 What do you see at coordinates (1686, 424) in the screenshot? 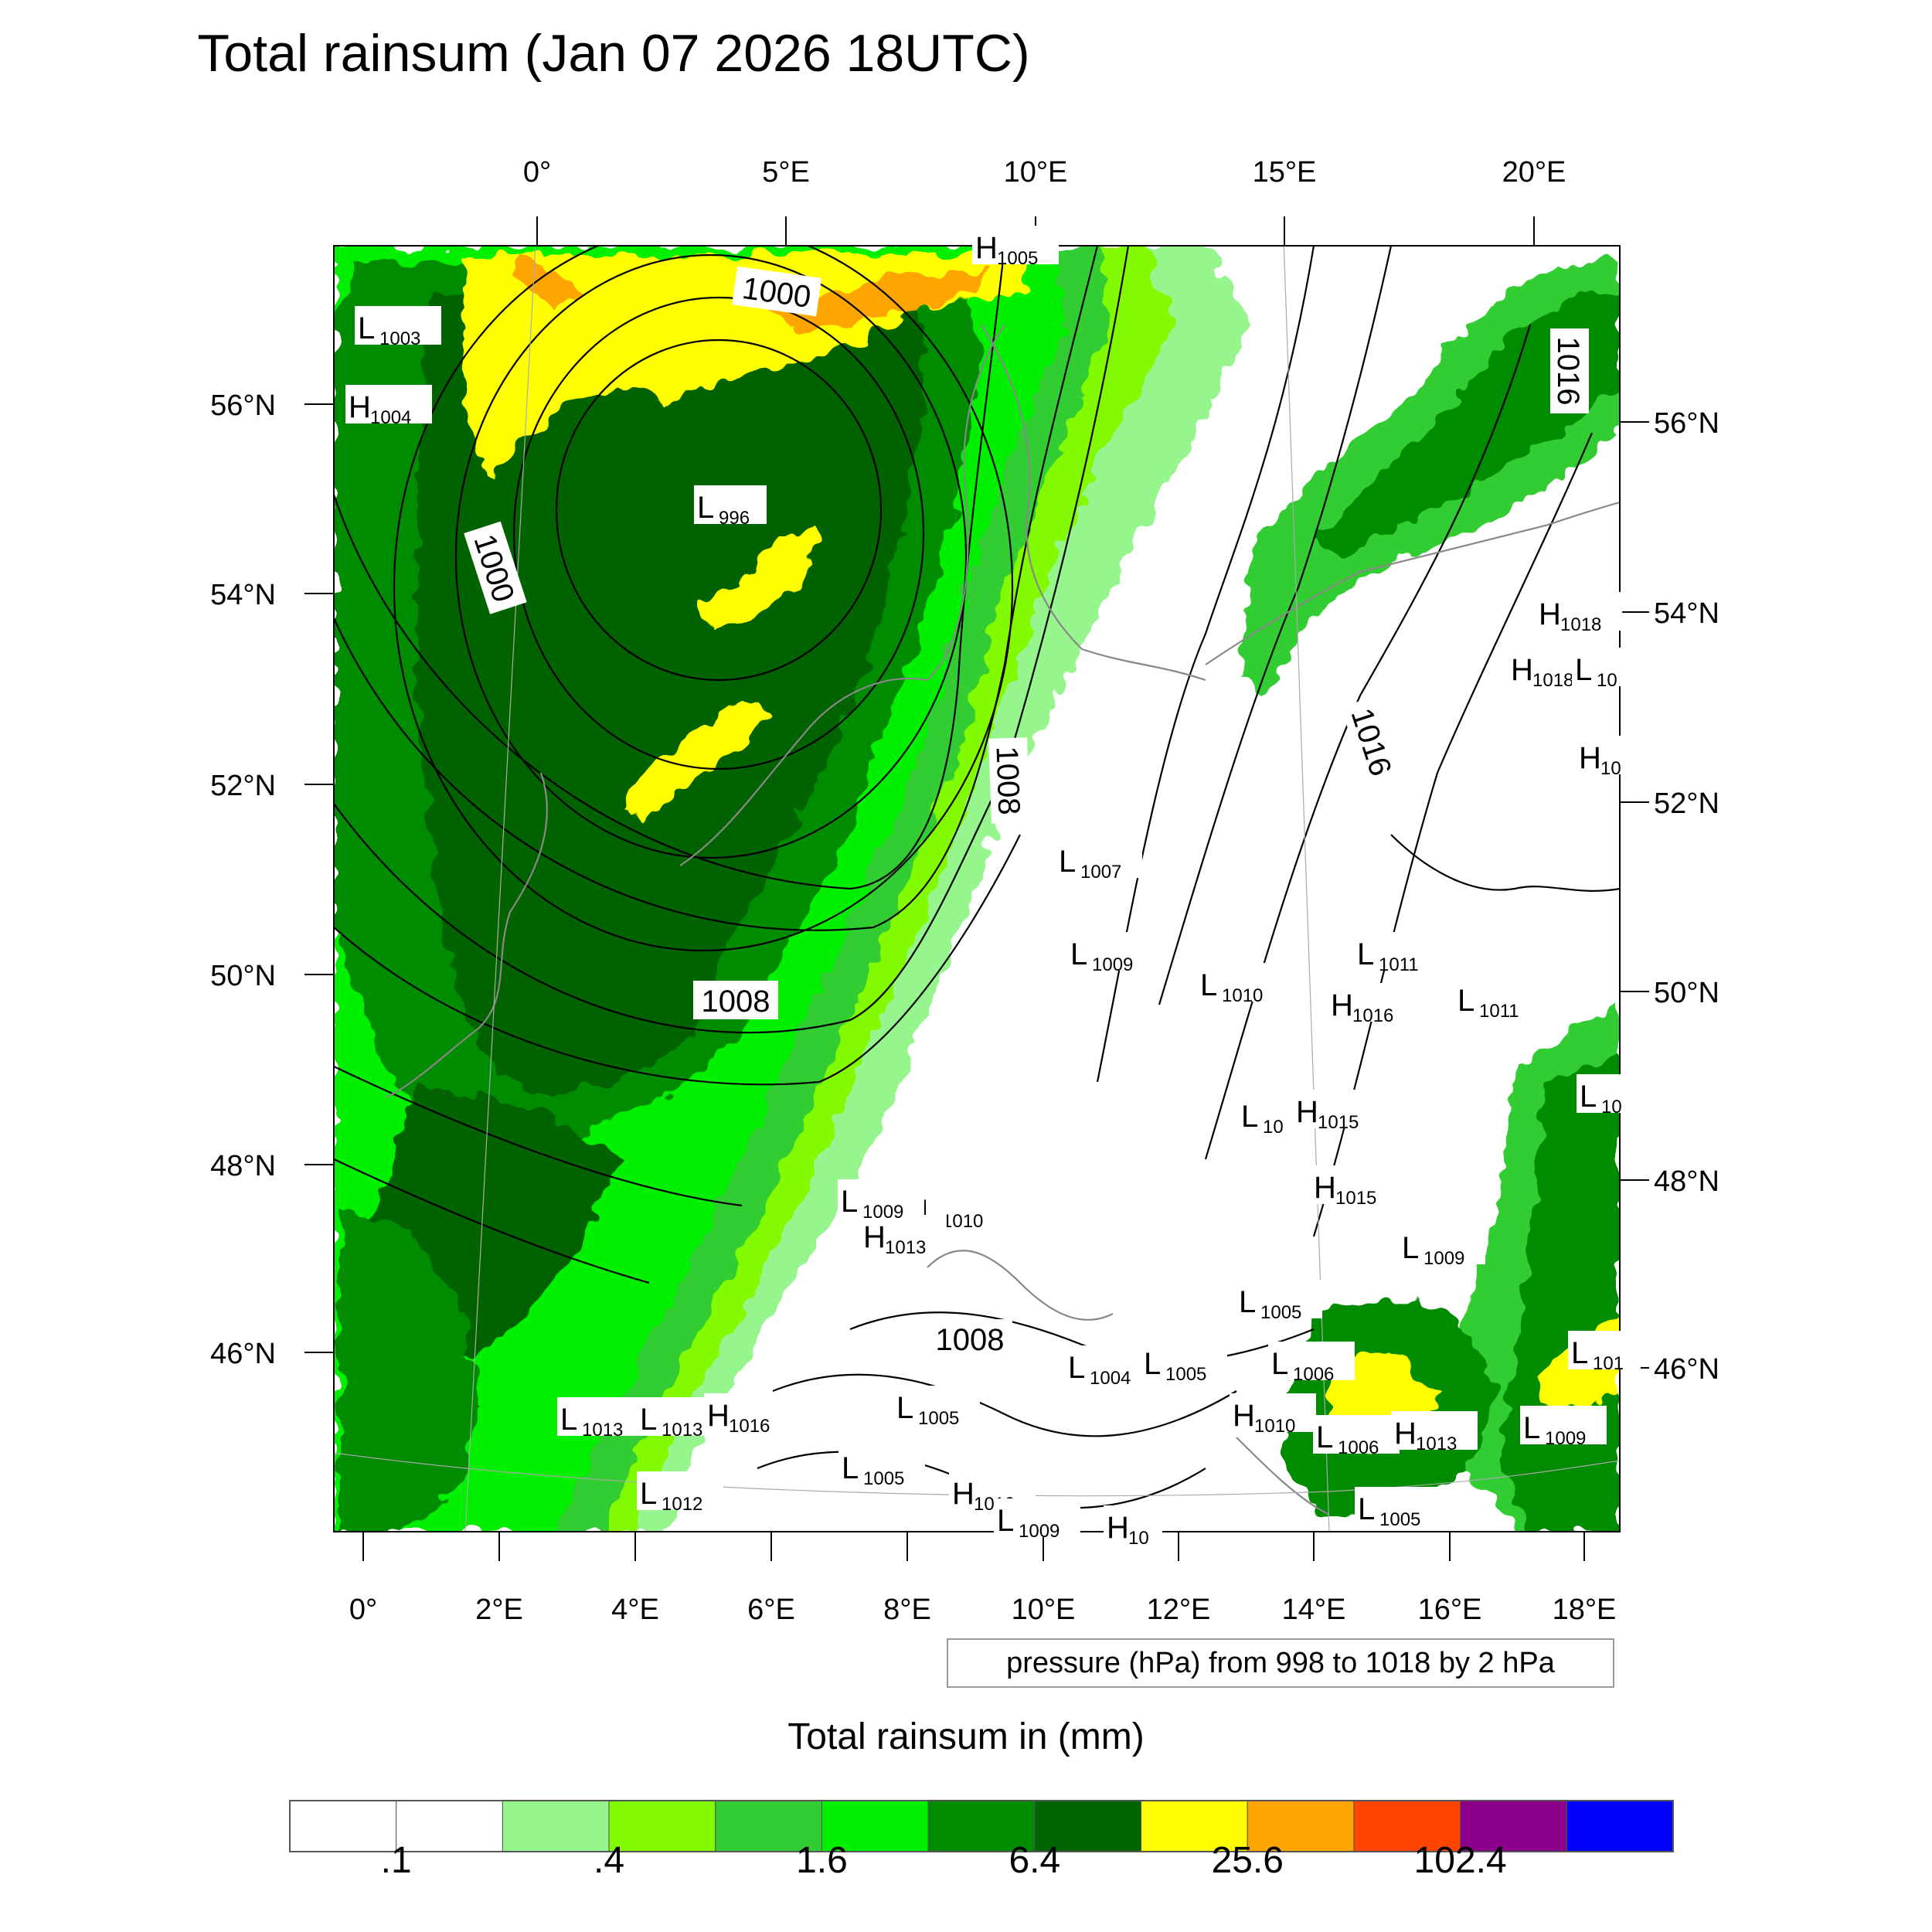
I see `right-axis-label: 56°N` at bounding box center [1686, 424].